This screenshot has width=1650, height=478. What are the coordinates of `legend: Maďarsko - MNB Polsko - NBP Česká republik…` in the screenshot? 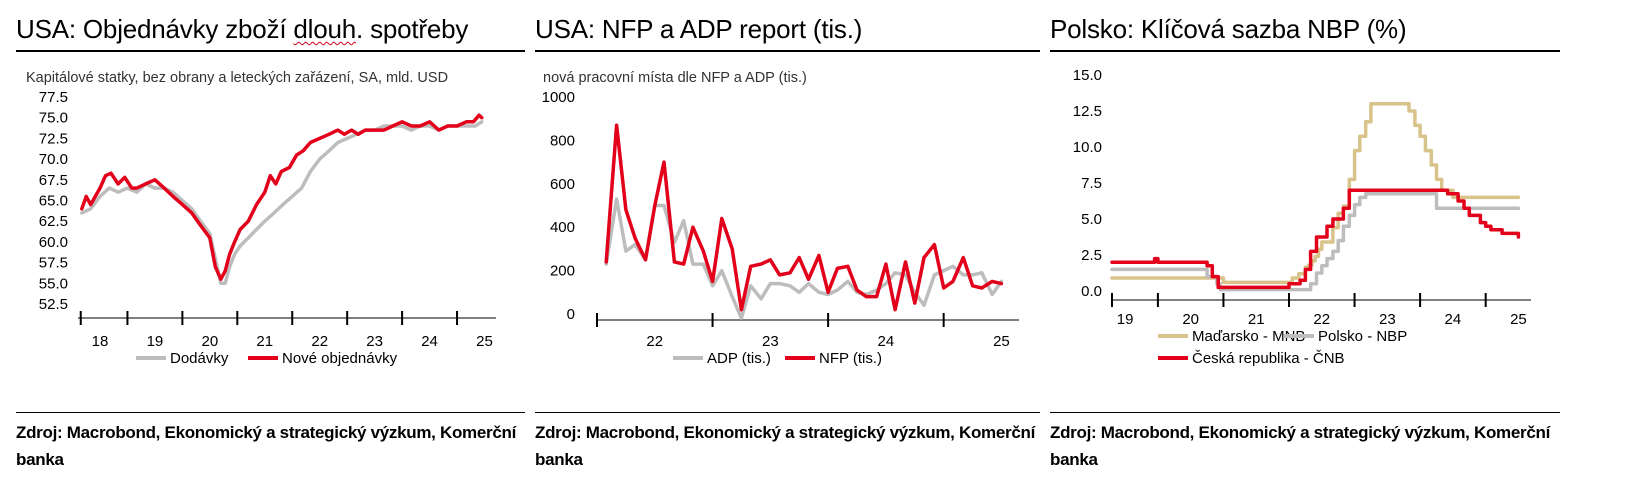 It's located at (1282, 347).